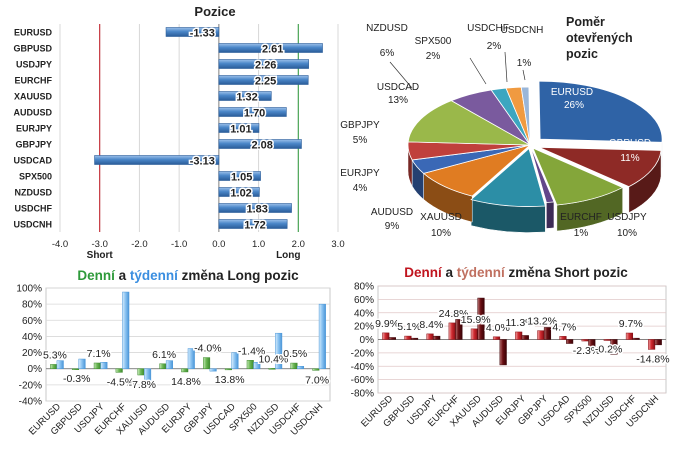 This screenshot has width=680, height=453. I want to click on chart3-data-label: -1.4%, so click(251, 351).